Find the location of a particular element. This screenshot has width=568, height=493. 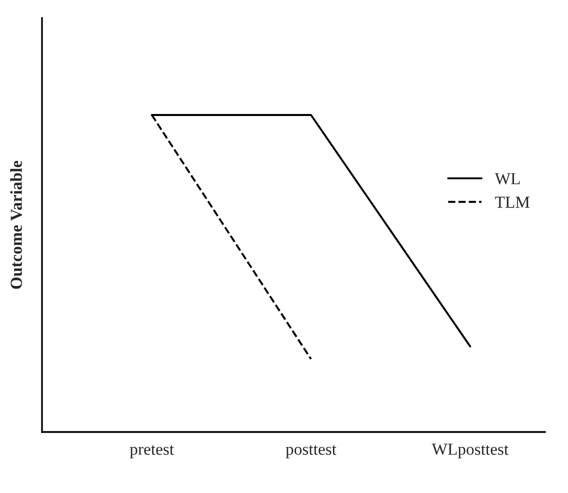

legend-label: WL is located at coordinates (507, 178).